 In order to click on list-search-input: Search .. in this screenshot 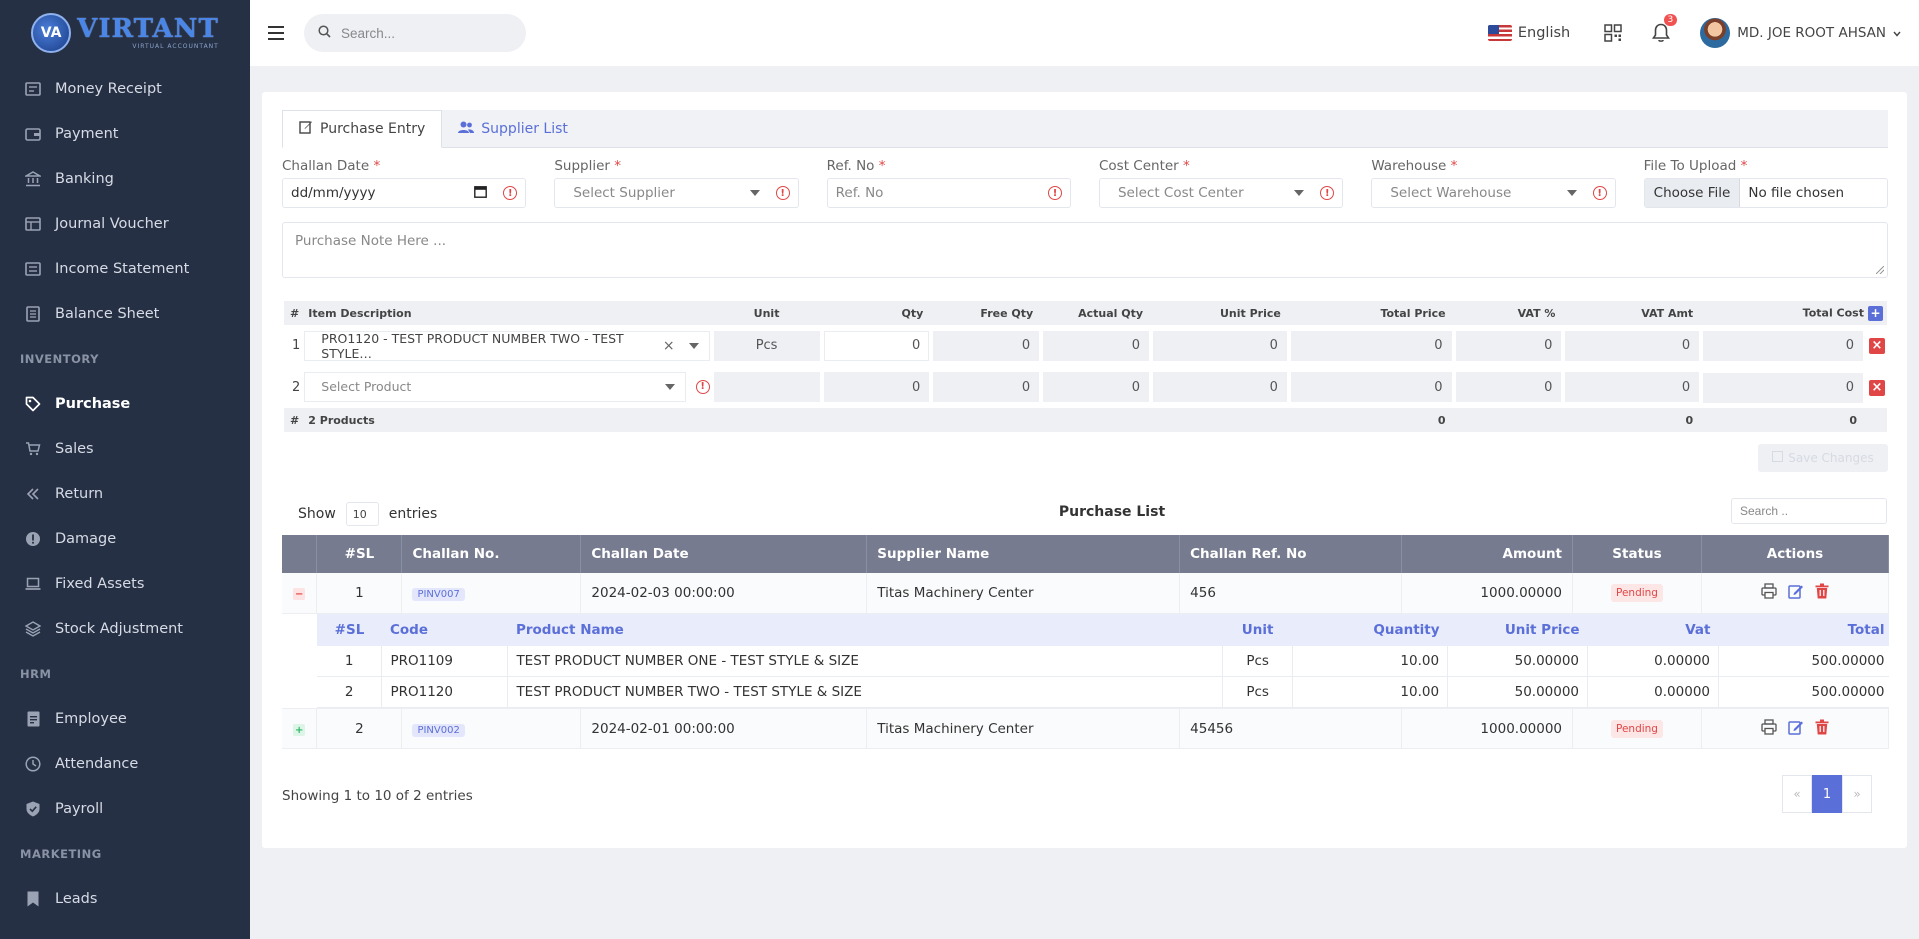, I will do `click(1809, 511)`.